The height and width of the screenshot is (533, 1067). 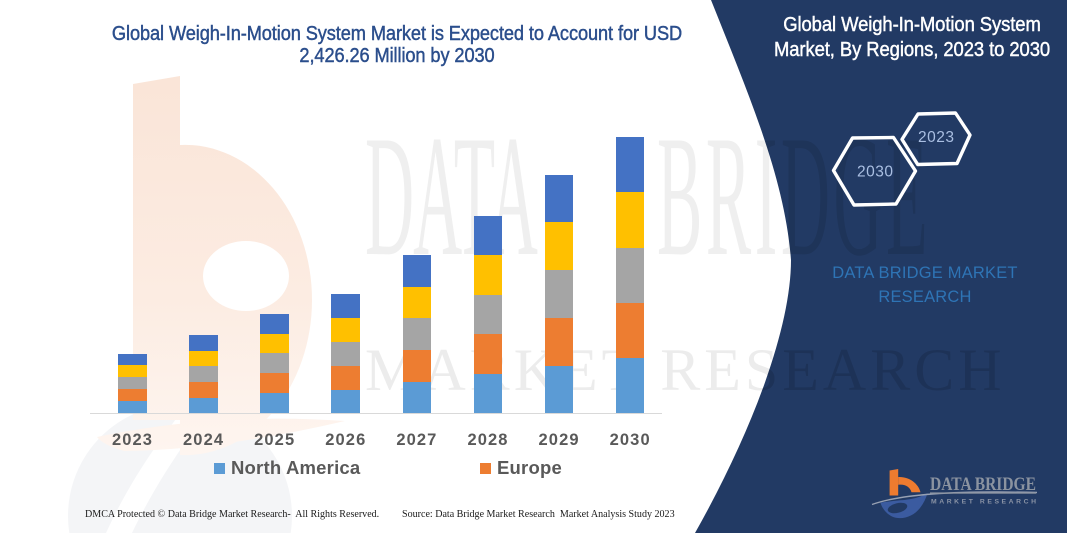 What do you see at coordinates (983, 502) in the screenshot?
I see `svg-text: MARKET RESEARCH` at bounding box center [983, 502].